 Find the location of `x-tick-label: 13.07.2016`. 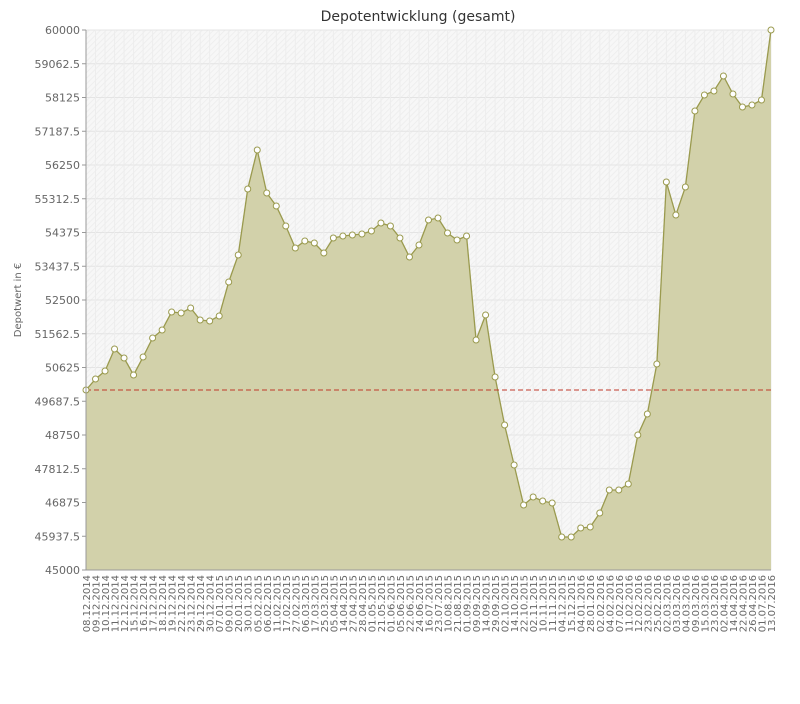

x-tick-label: 13.07.2016 is located at coordinates (772, 603).